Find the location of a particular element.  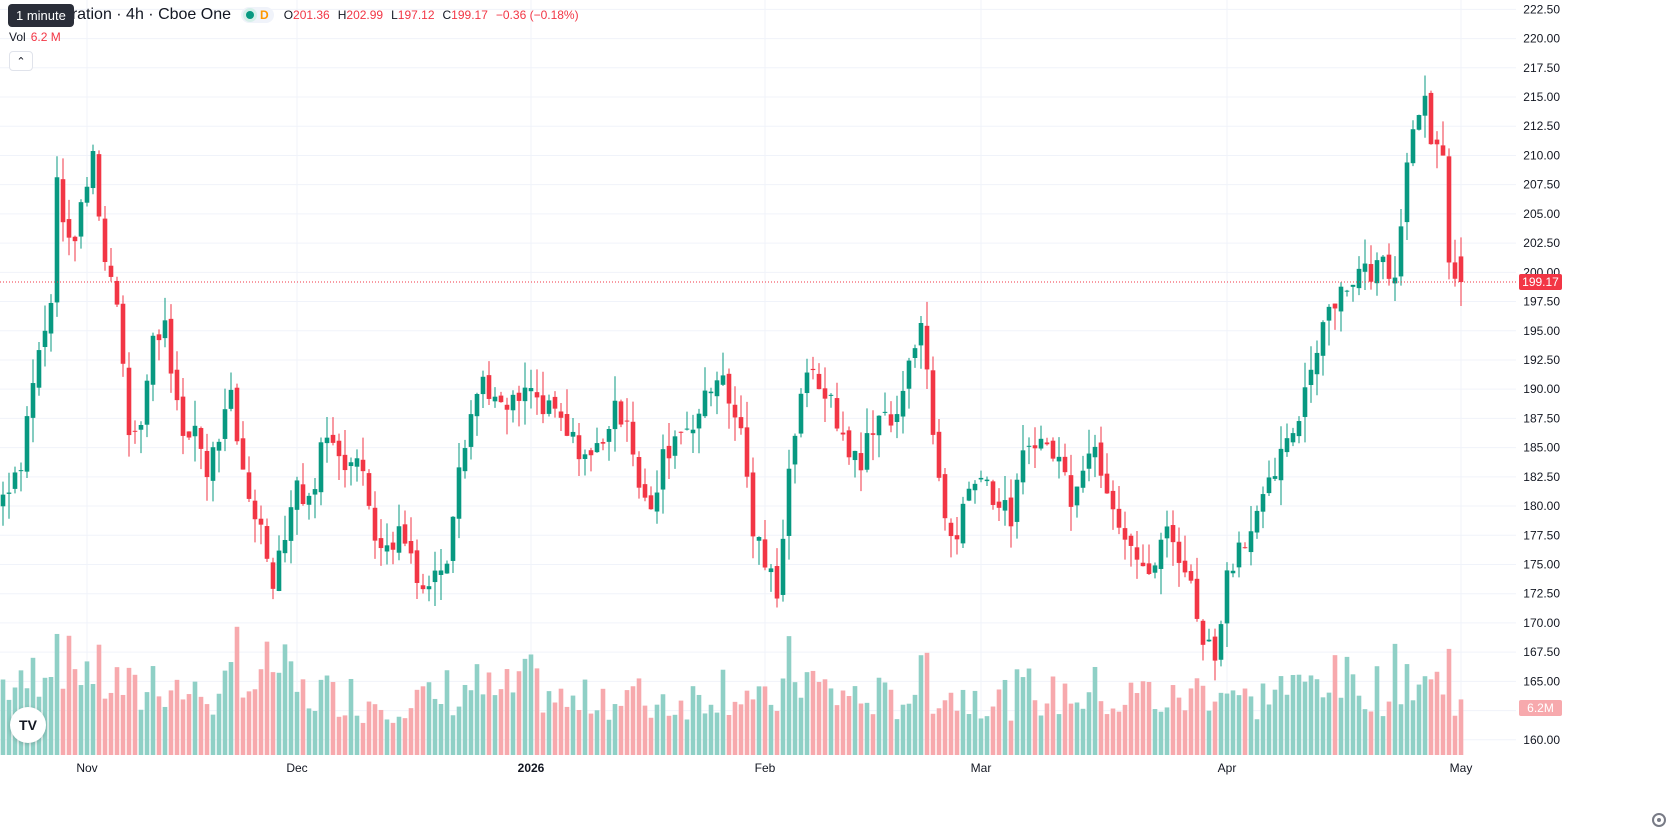

status-badges: D is located at coordinates (257, 15).